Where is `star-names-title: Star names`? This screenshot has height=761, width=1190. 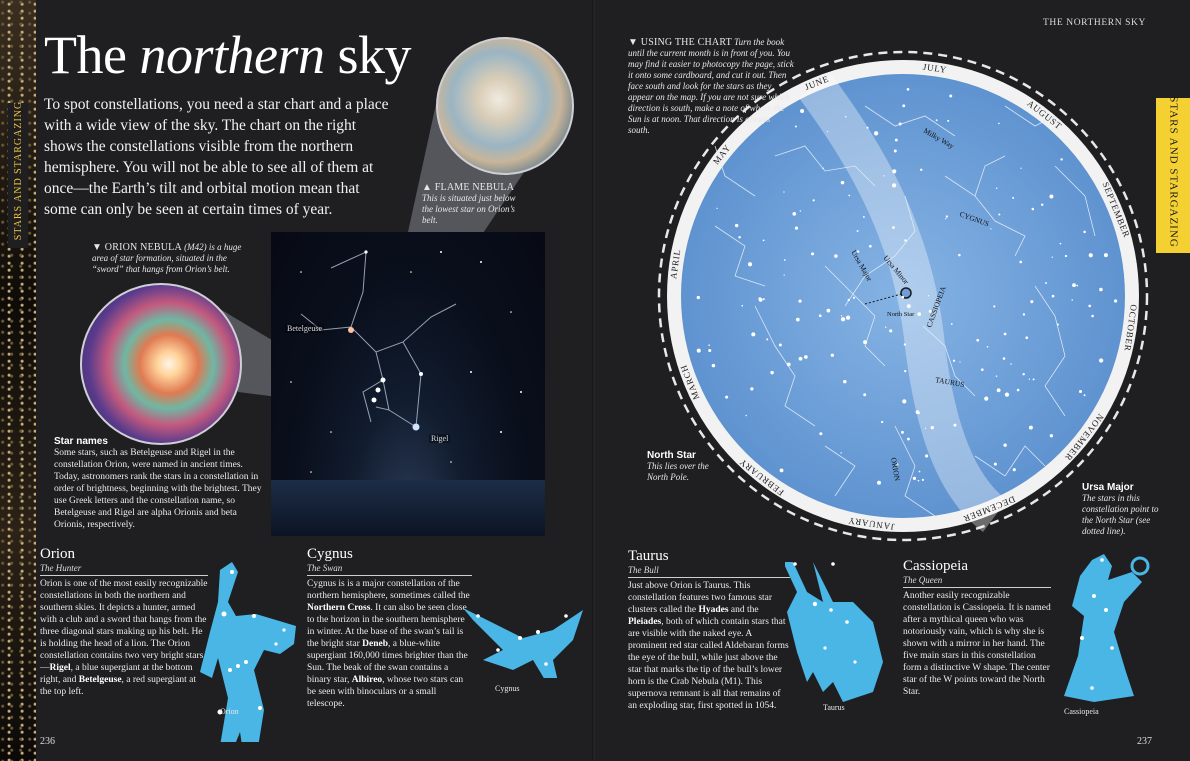 star-names-title: Star names is located at coordinates (81, 441).